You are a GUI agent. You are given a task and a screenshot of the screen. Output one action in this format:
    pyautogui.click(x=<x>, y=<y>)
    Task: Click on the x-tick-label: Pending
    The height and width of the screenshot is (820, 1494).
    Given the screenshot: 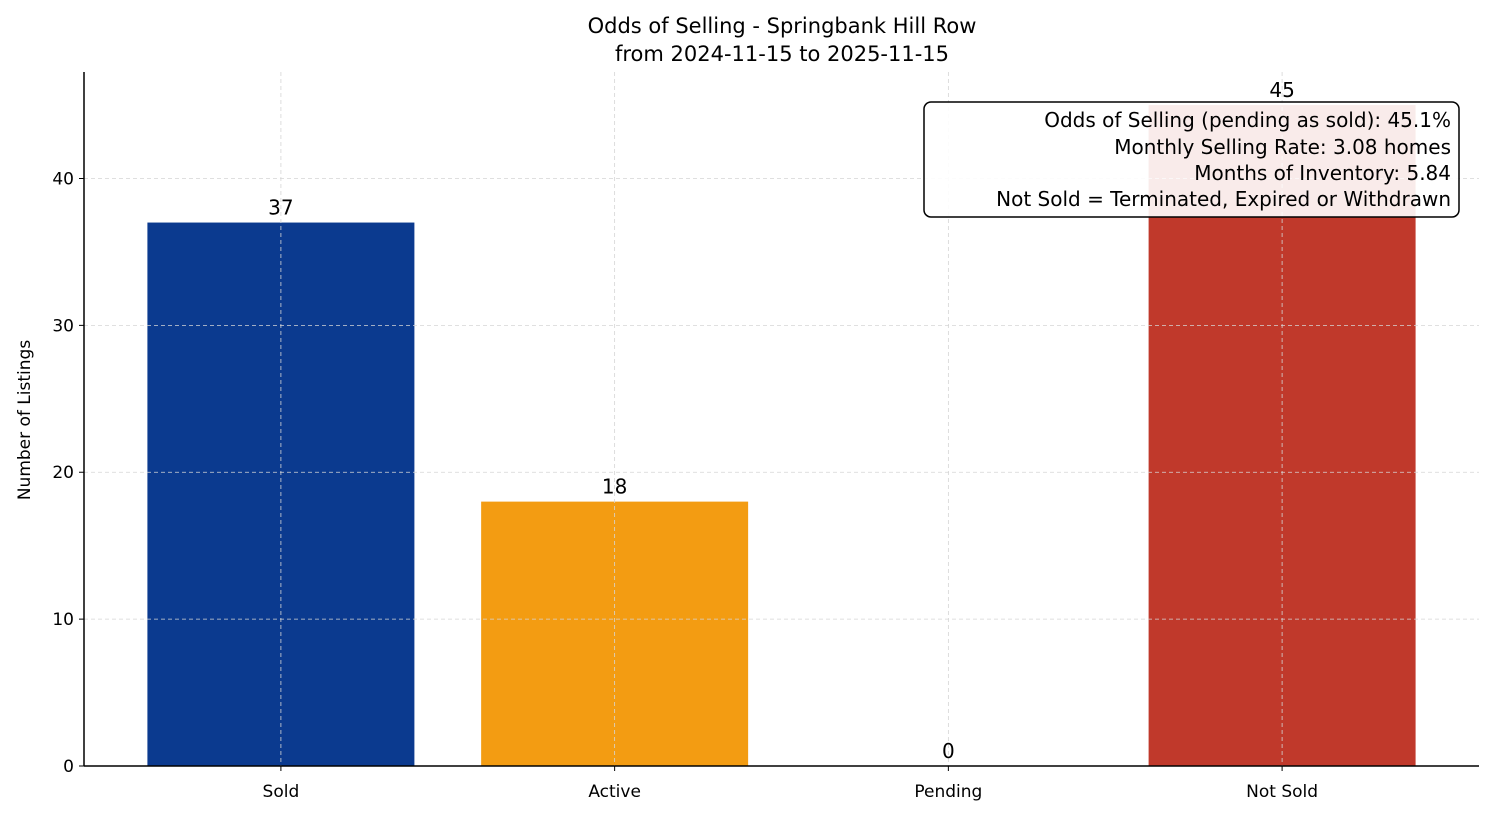 What is the action you would take?
    pyautogui.click(x=948, y=792)
    